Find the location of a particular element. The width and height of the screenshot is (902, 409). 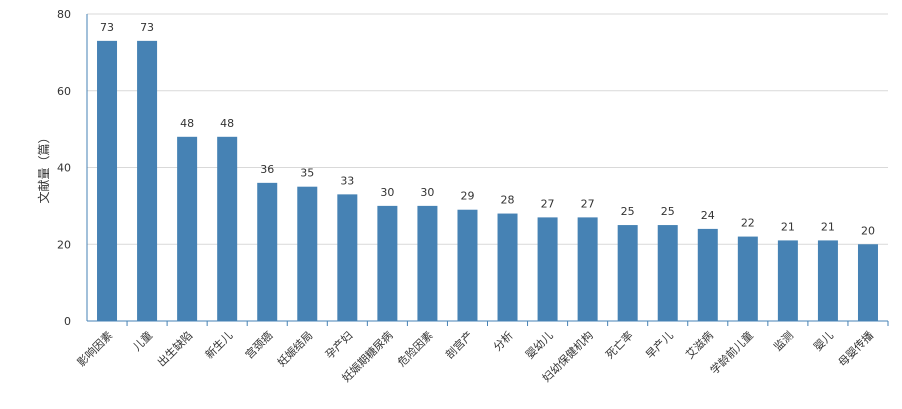

y-tick-label: 60 is located at coordinates (64, 91).